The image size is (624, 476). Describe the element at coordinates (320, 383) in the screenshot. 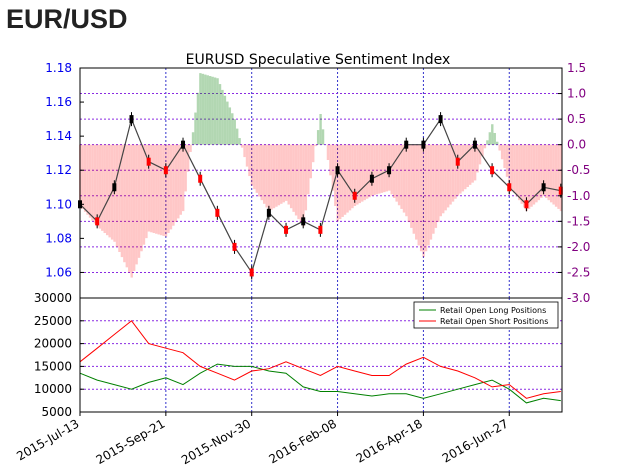

I see `long-positions-line` at that location.